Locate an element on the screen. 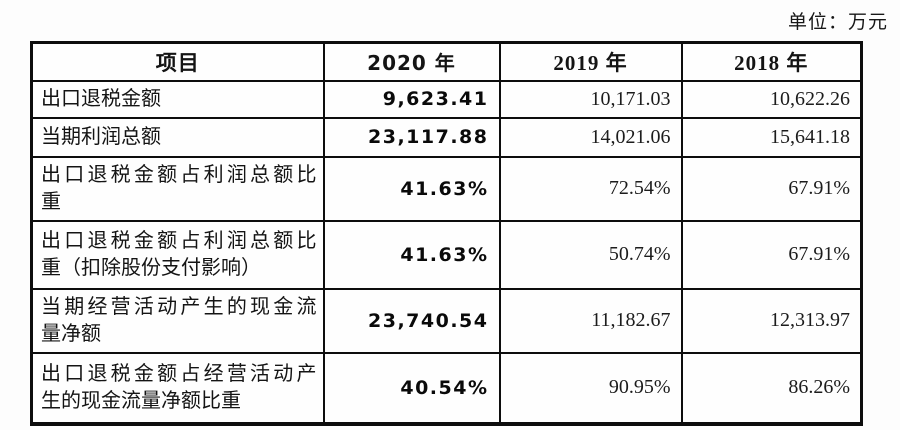  table-row: 出口退税金额 9,623.41 10,171.03 10,622.26 is located at coordinates (446, 99).